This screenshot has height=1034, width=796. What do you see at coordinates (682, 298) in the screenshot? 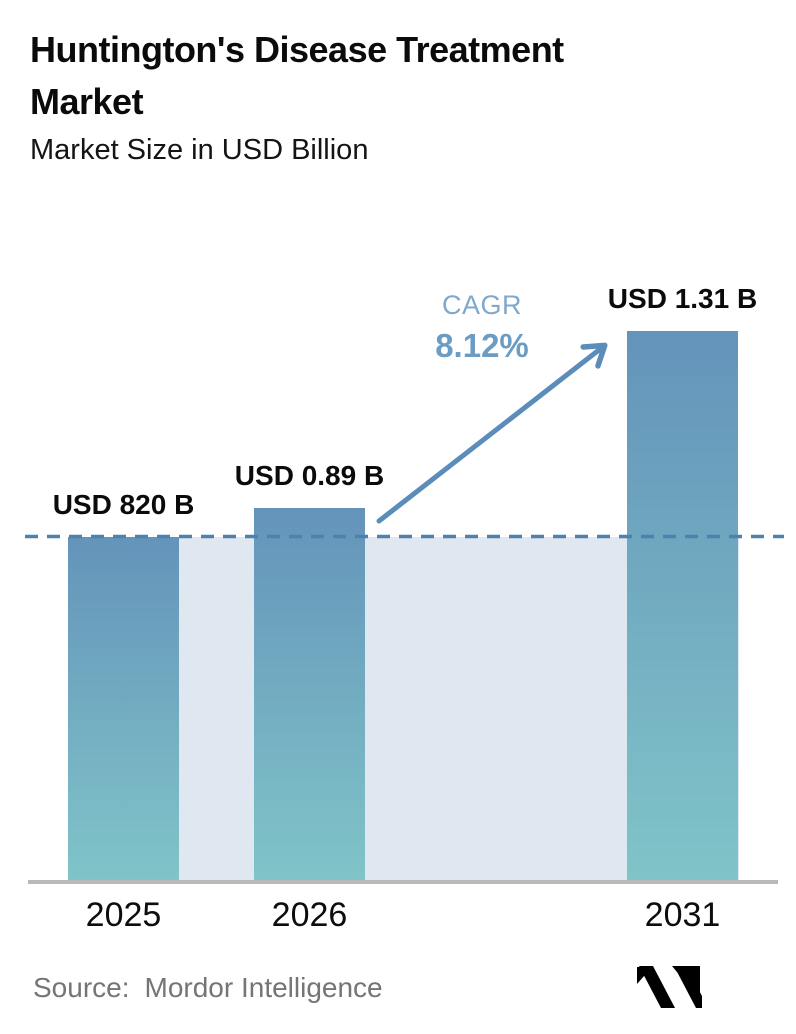
I see `bar-value-2031: USD 1.31 B` at bounding box center [682, 298].